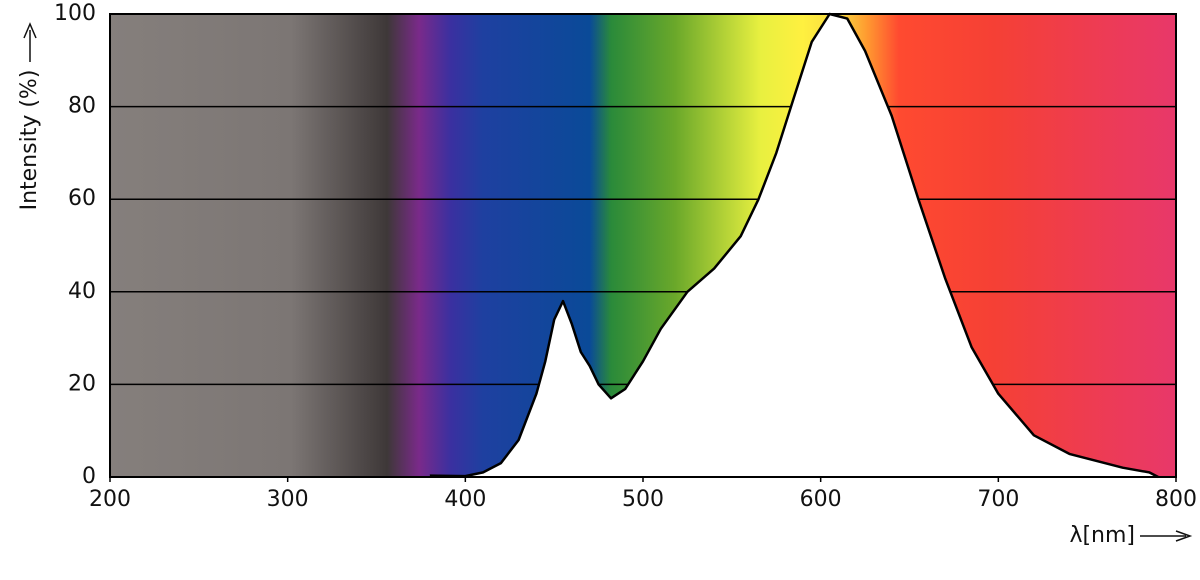  I want to click on y-tick-label: 80, so click(82, 106).